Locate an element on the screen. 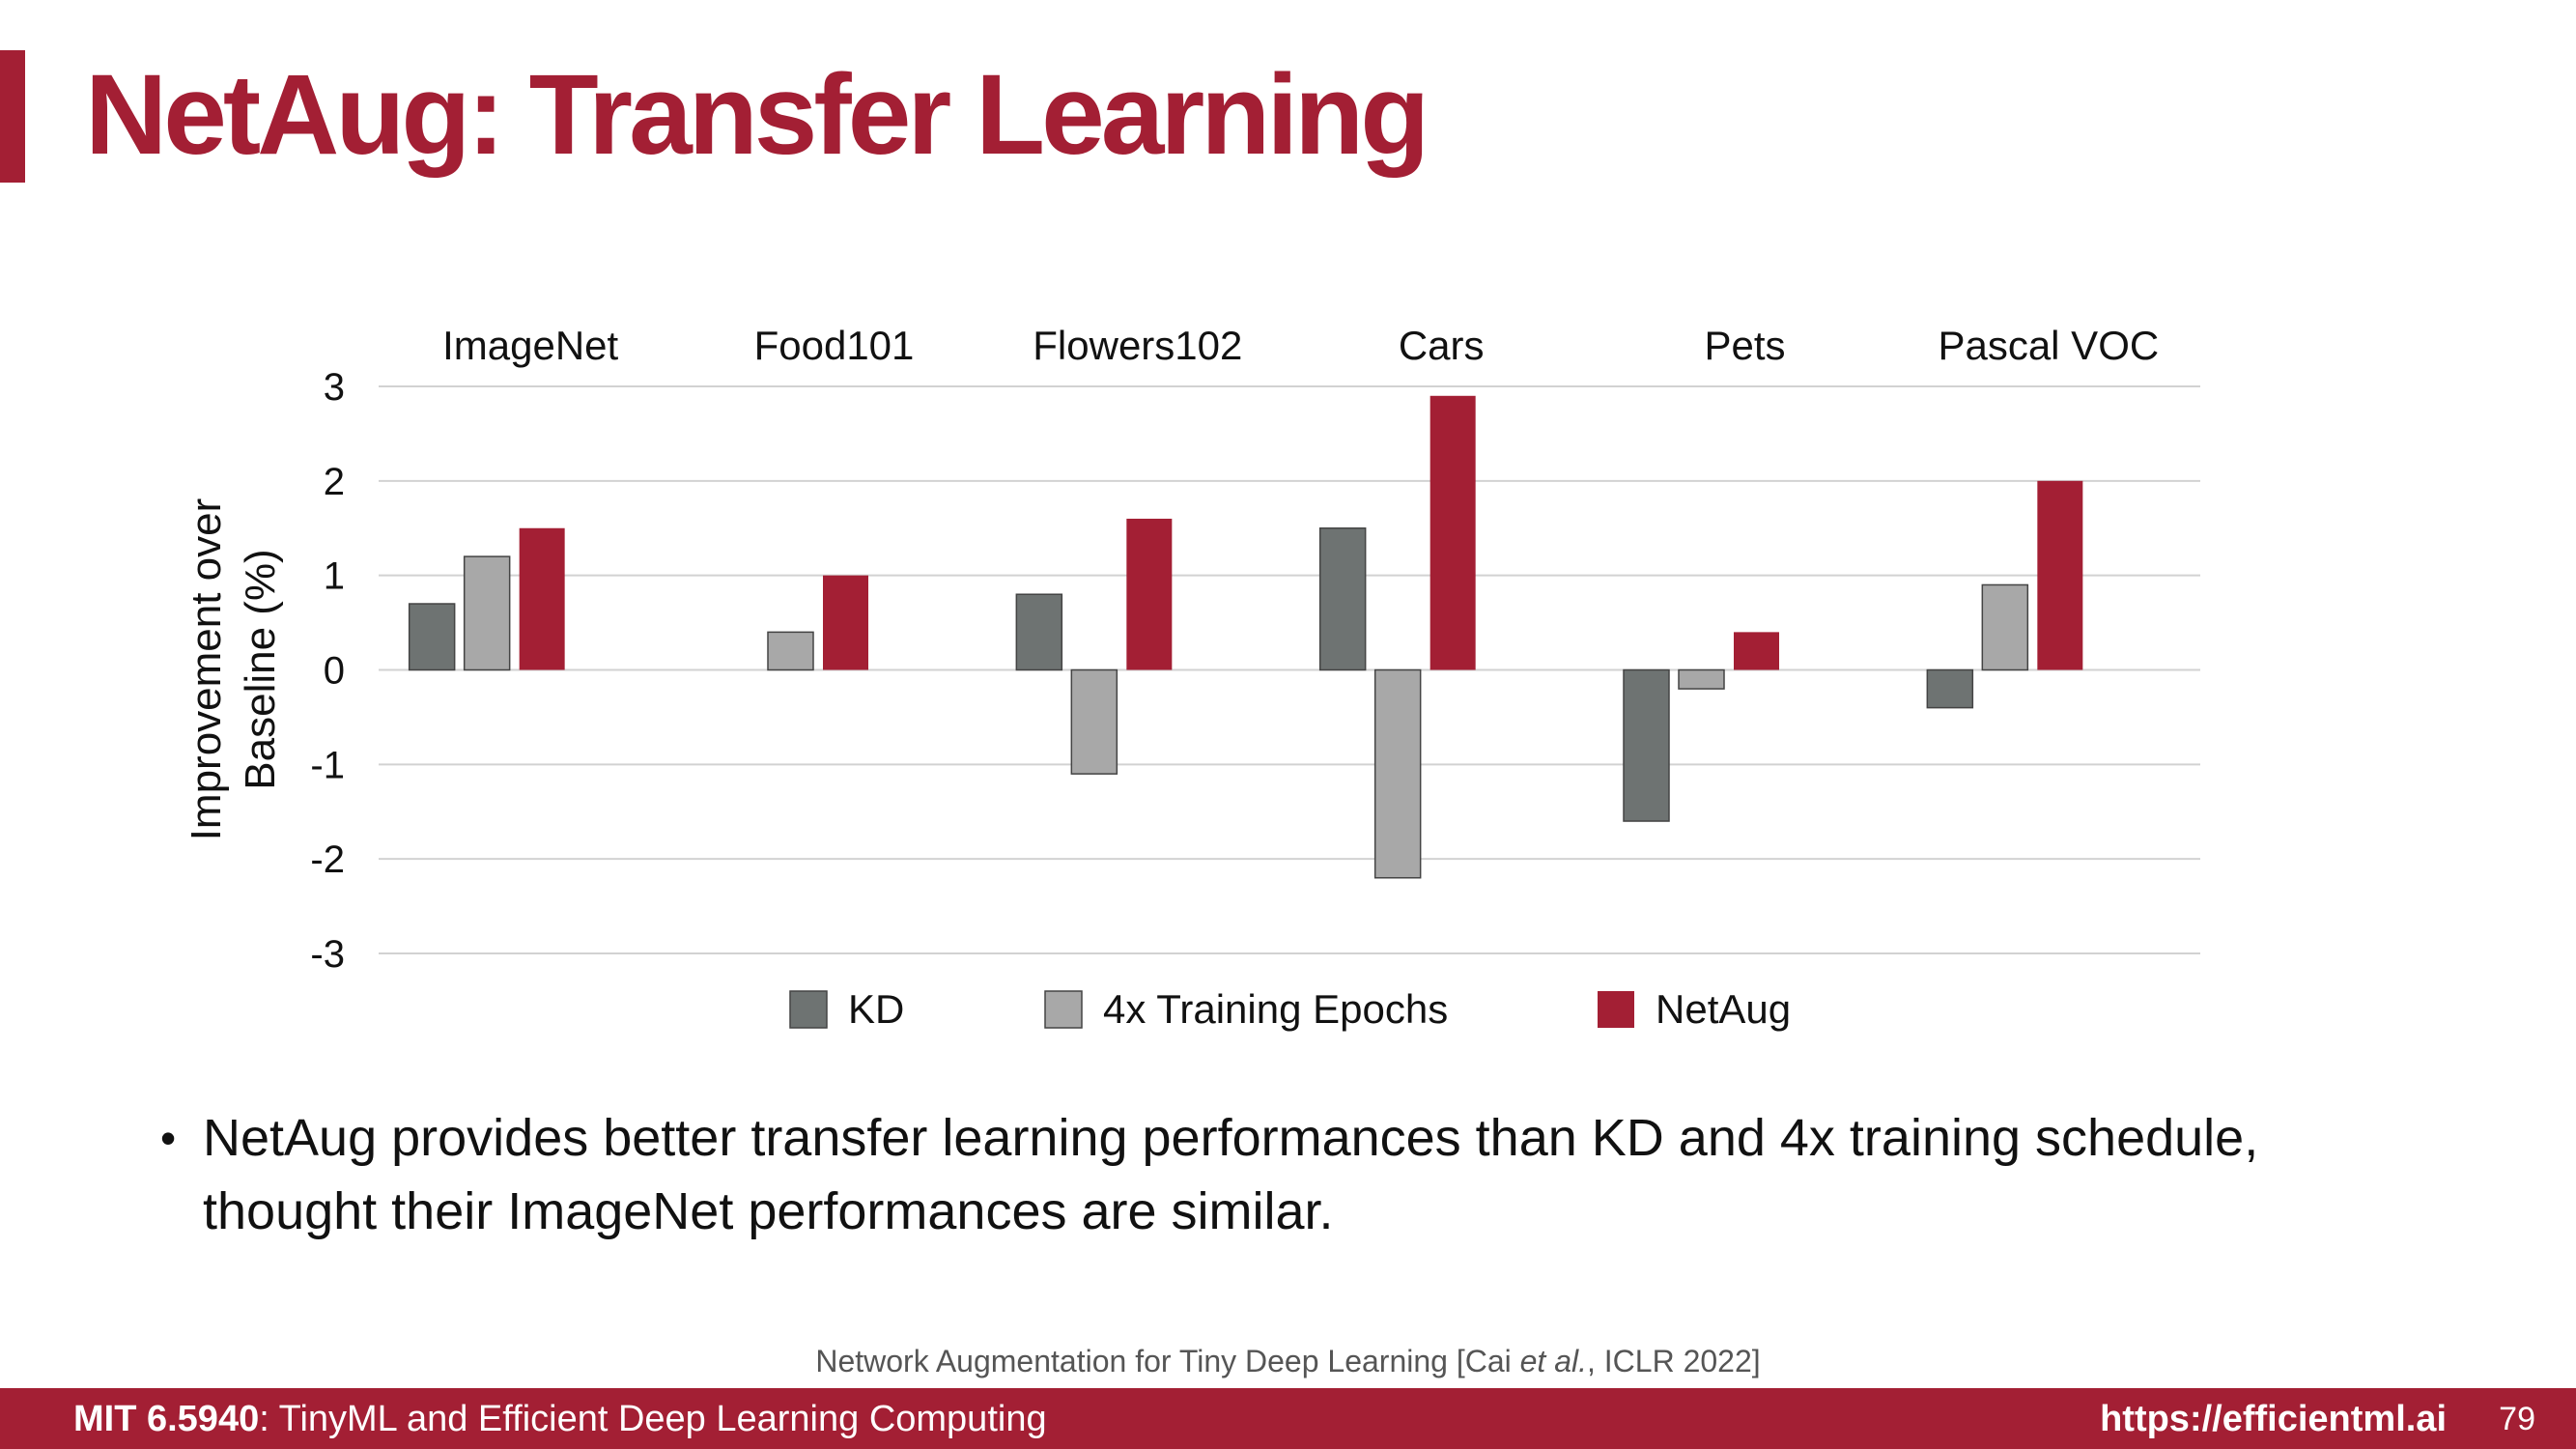 The width and height of the screenshot is (2576, 1449). y-axis-label: Baseline (%) is located at coordinates (260, 669).